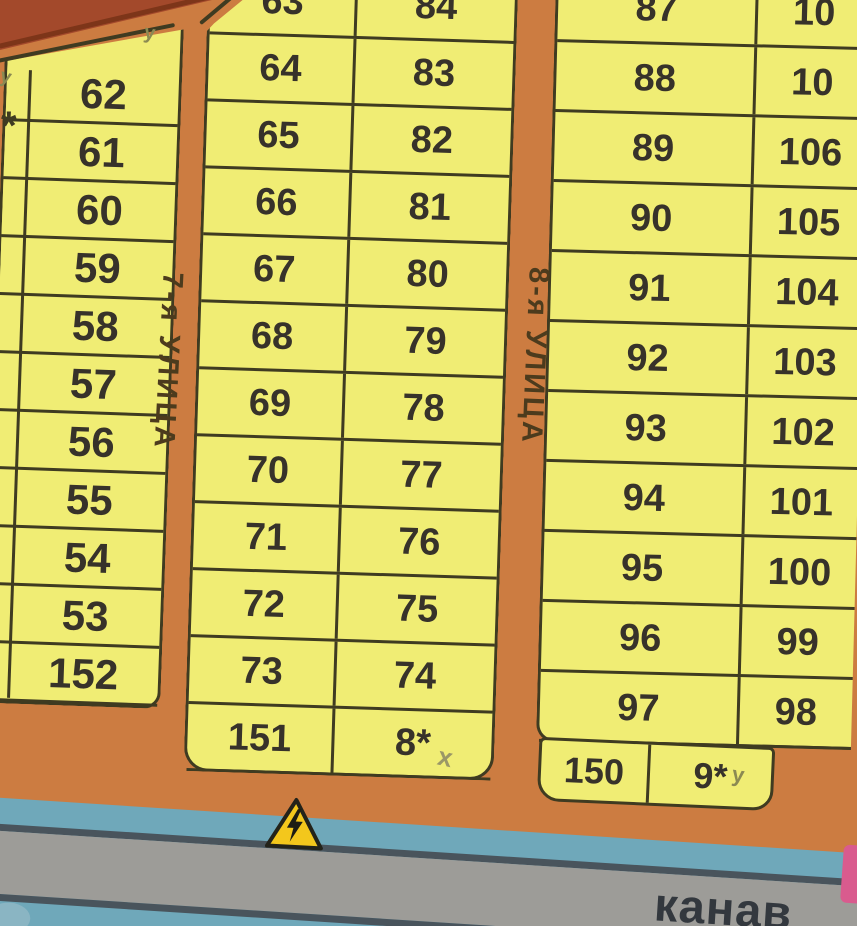 Image resolution: width=857 pixels, height=926 pixels. What do you see at coordinates (642, 568) in the screenshot?
I see `plot-number: 95` at bounding box center [642, 568].